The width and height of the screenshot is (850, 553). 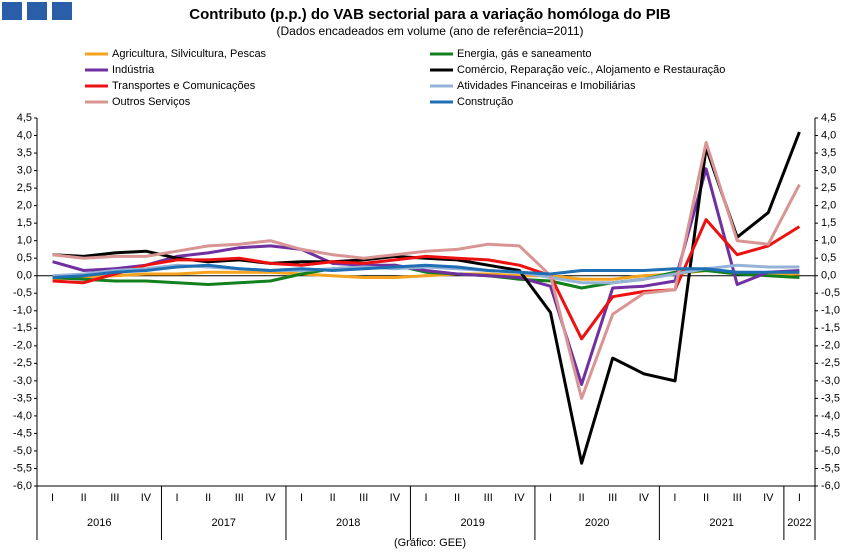 What do you see at coordinates (828, 206) in the screenshot?
I see `y2-tick-label: 2,0` at bounding box center [828, 206].